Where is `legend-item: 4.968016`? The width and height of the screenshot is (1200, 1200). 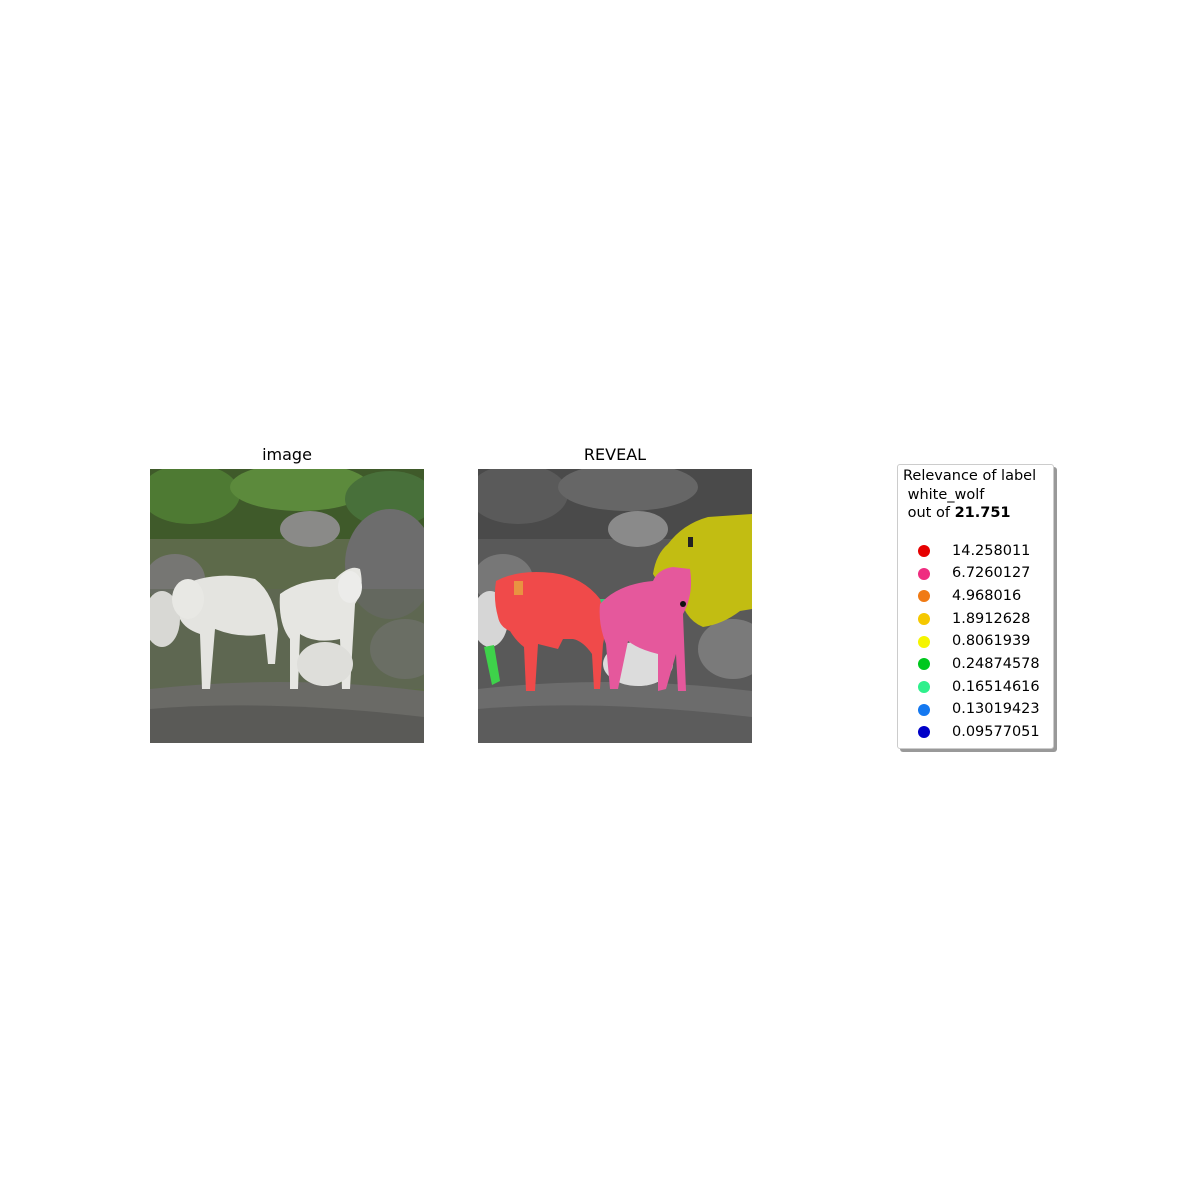 legend-item: 4.968016 is located at coordinates (975, 596).